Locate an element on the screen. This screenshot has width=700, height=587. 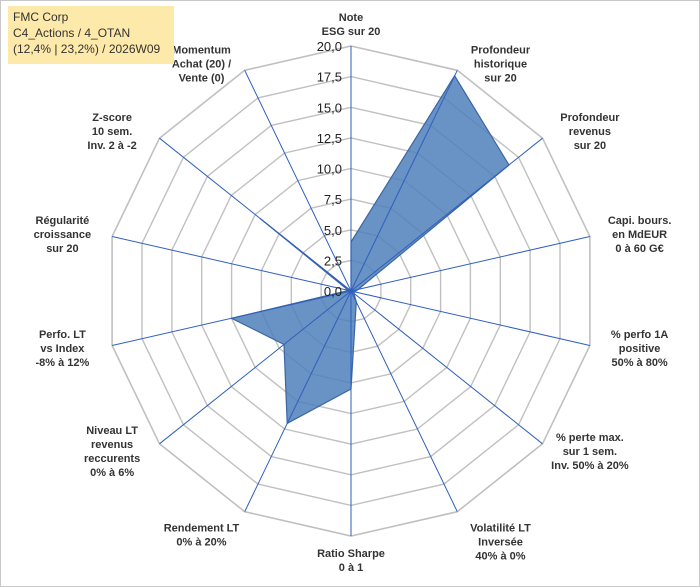
tick-label: 15,0 is located at coordinates (329, 107).